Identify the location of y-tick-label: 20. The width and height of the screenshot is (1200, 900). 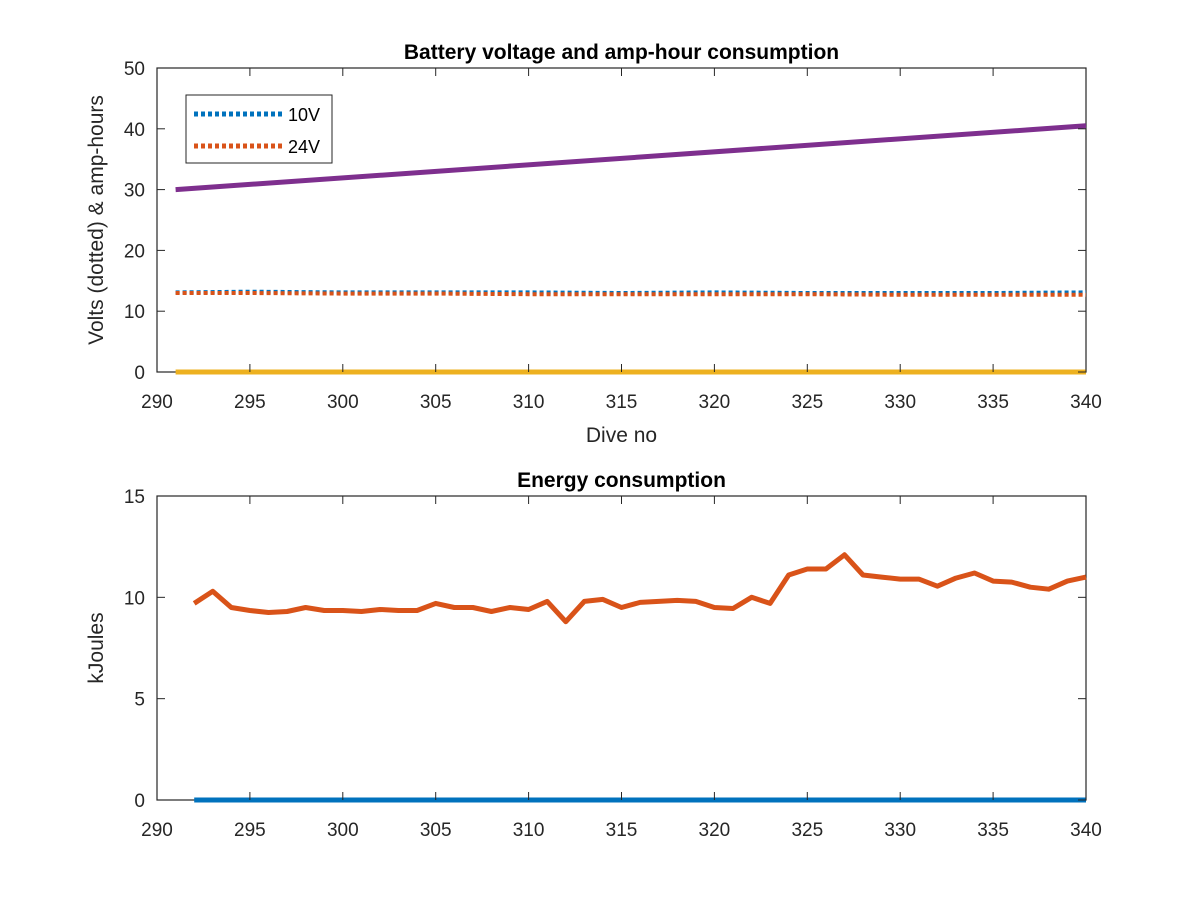
(134, 251).